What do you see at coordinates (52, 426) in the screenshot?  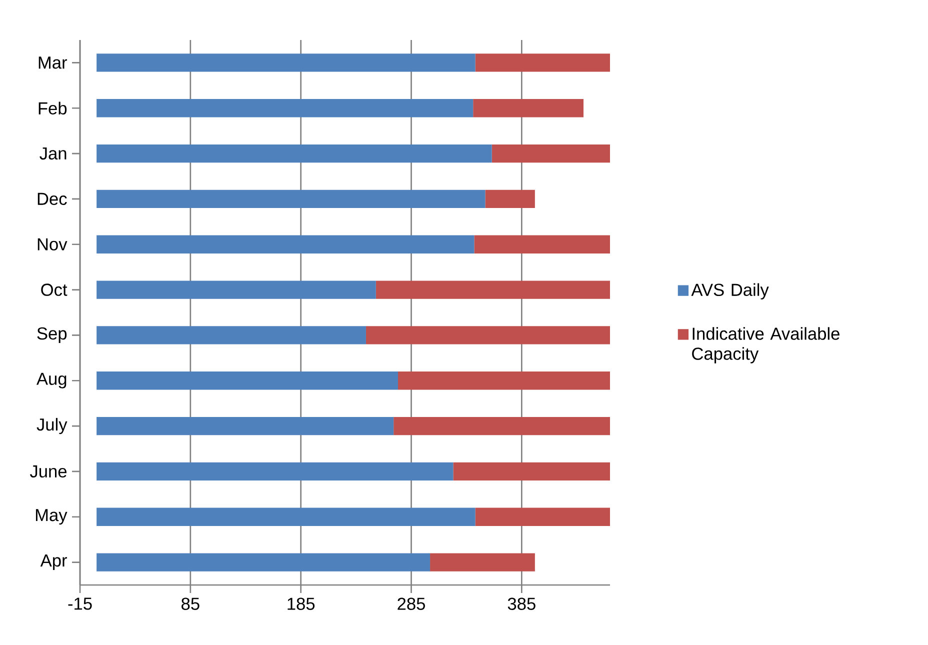 I see `y-tick-label: July` at bounding box center [52, 426].